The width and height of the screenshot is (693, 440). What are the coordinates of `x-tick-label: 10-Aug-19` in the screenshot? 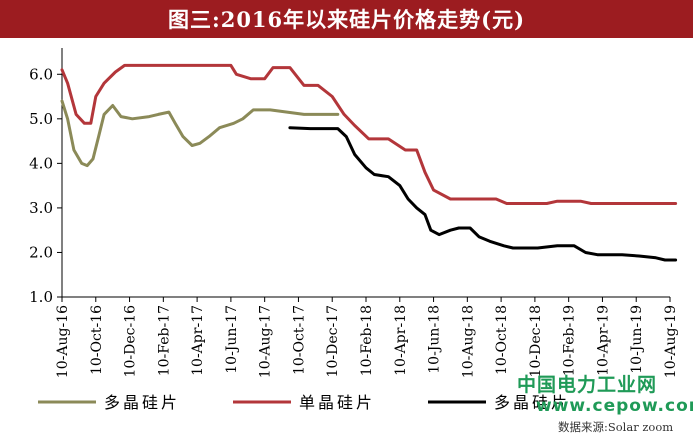 It's located at (671, 341).